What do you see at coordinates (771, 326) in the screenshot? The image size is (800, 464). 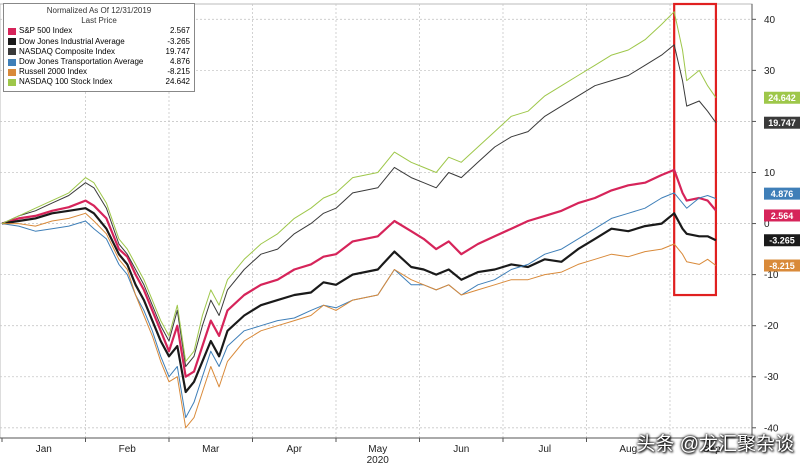 I see `y-tick-label: -20` at bounding box center [771, 326].